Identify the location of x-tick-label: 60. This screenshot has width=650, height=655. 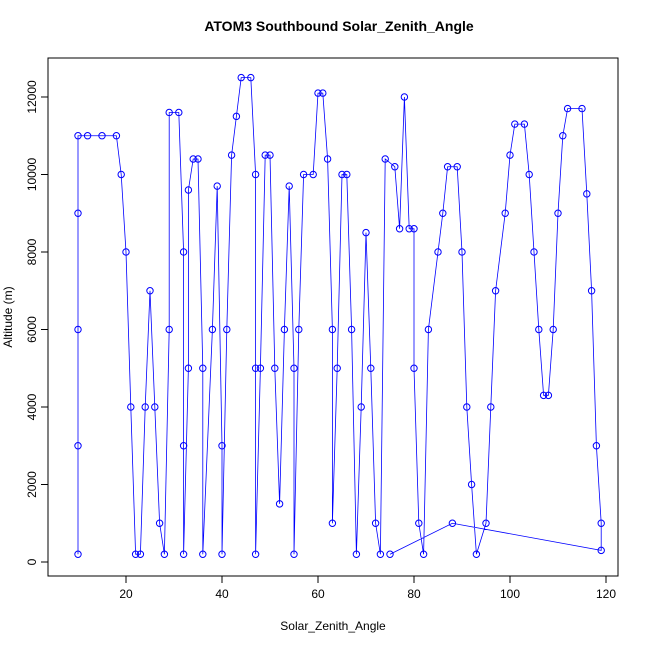
(318, 594).